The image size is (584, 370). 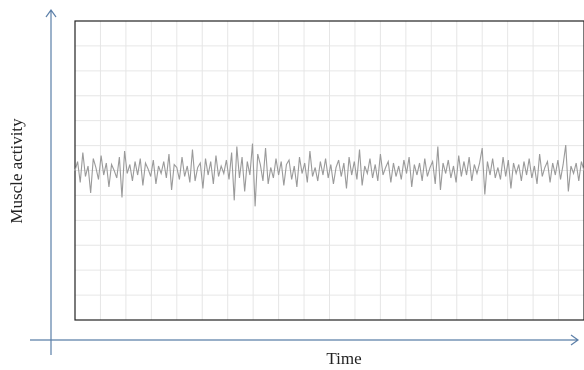 What do you see at coordinates (343, 358) in the screenshot?
I see `x-axis-label: Time` at bounding box center [343, 358].